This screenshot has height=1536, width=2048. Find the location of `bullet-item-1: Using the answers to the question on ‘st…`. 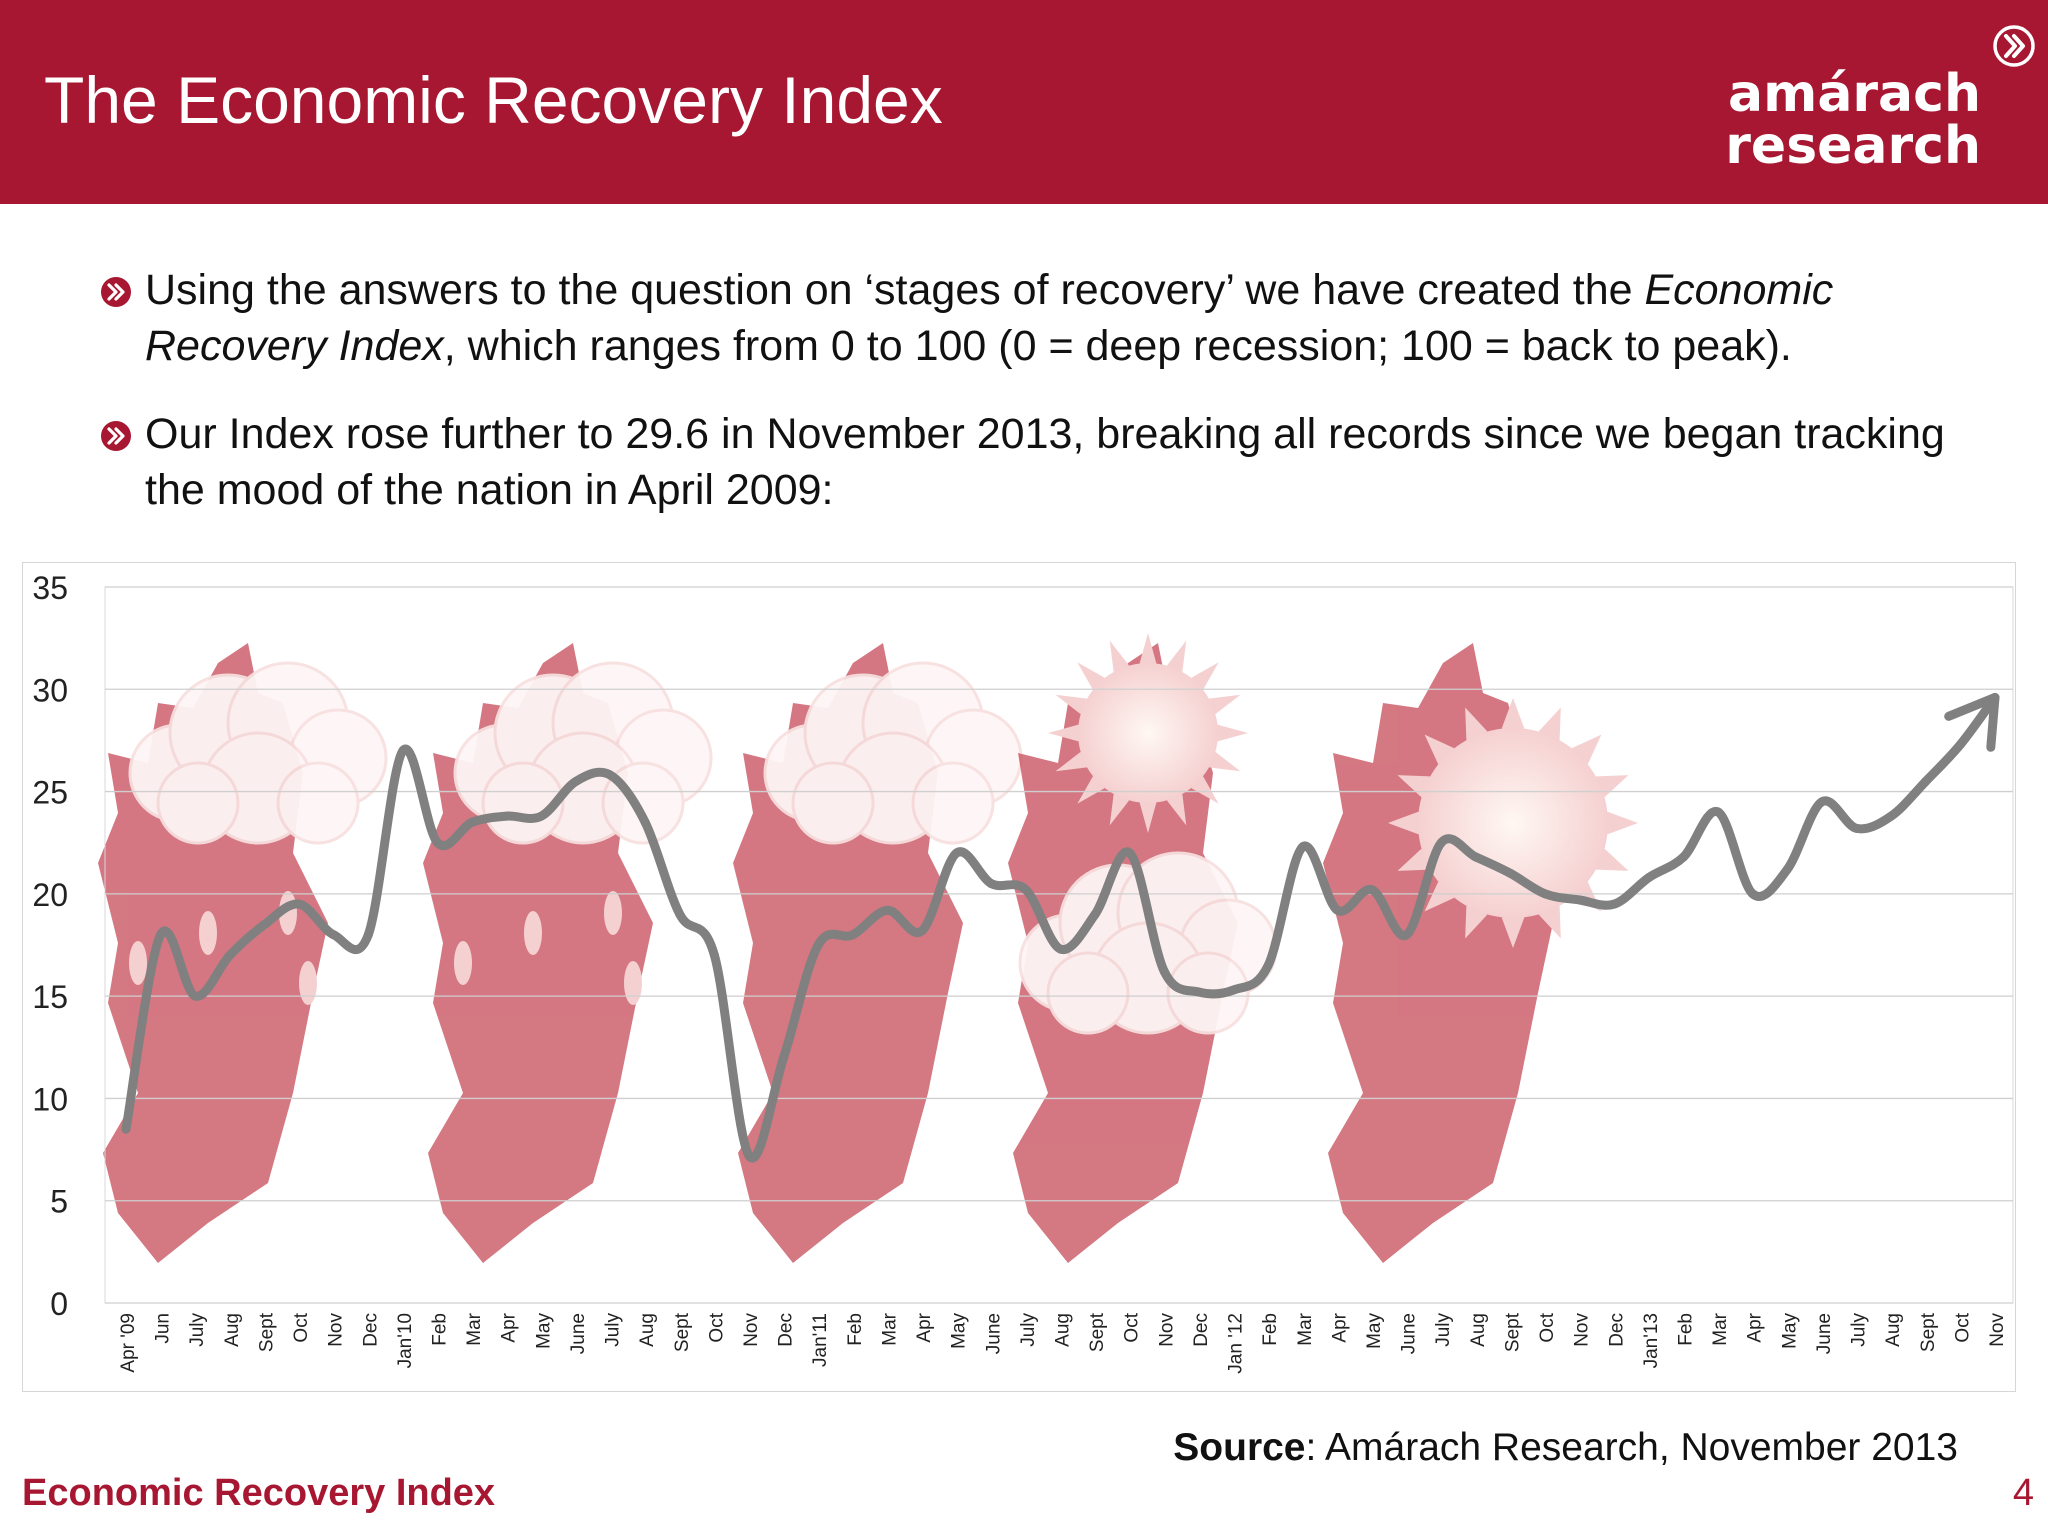

bullet-item-1: Using the answers to the question on ‘st… is located at coordinates (1050, 318).